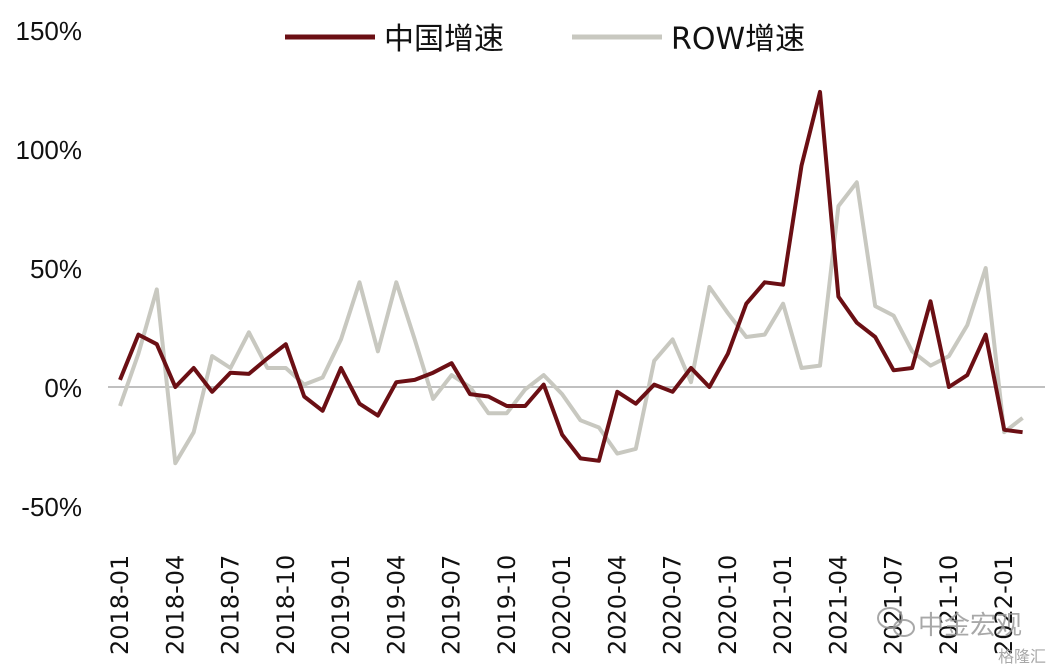 The width and height of the screenshot is (1054, 670). What do you see at coordinates (452, 605) in the screenshot?
I see `x-tick-label: 2019-07` at bounding box center [452, 605].